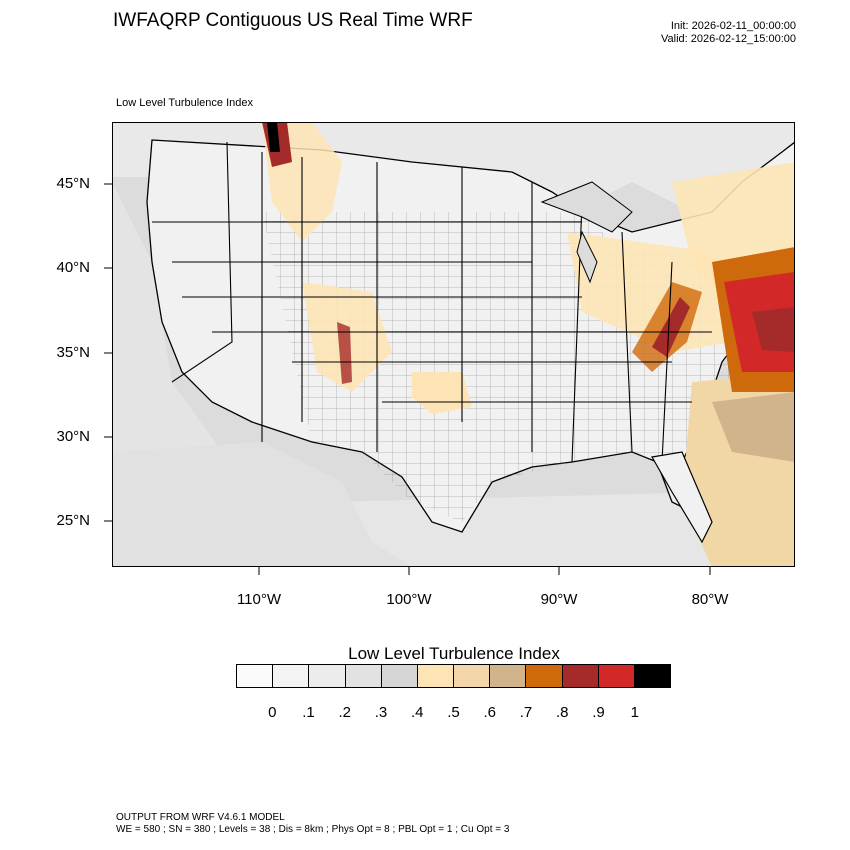 The width and height of the screenshot is (850, 850). I want to click on florida-peninsula, so click(682, 497).